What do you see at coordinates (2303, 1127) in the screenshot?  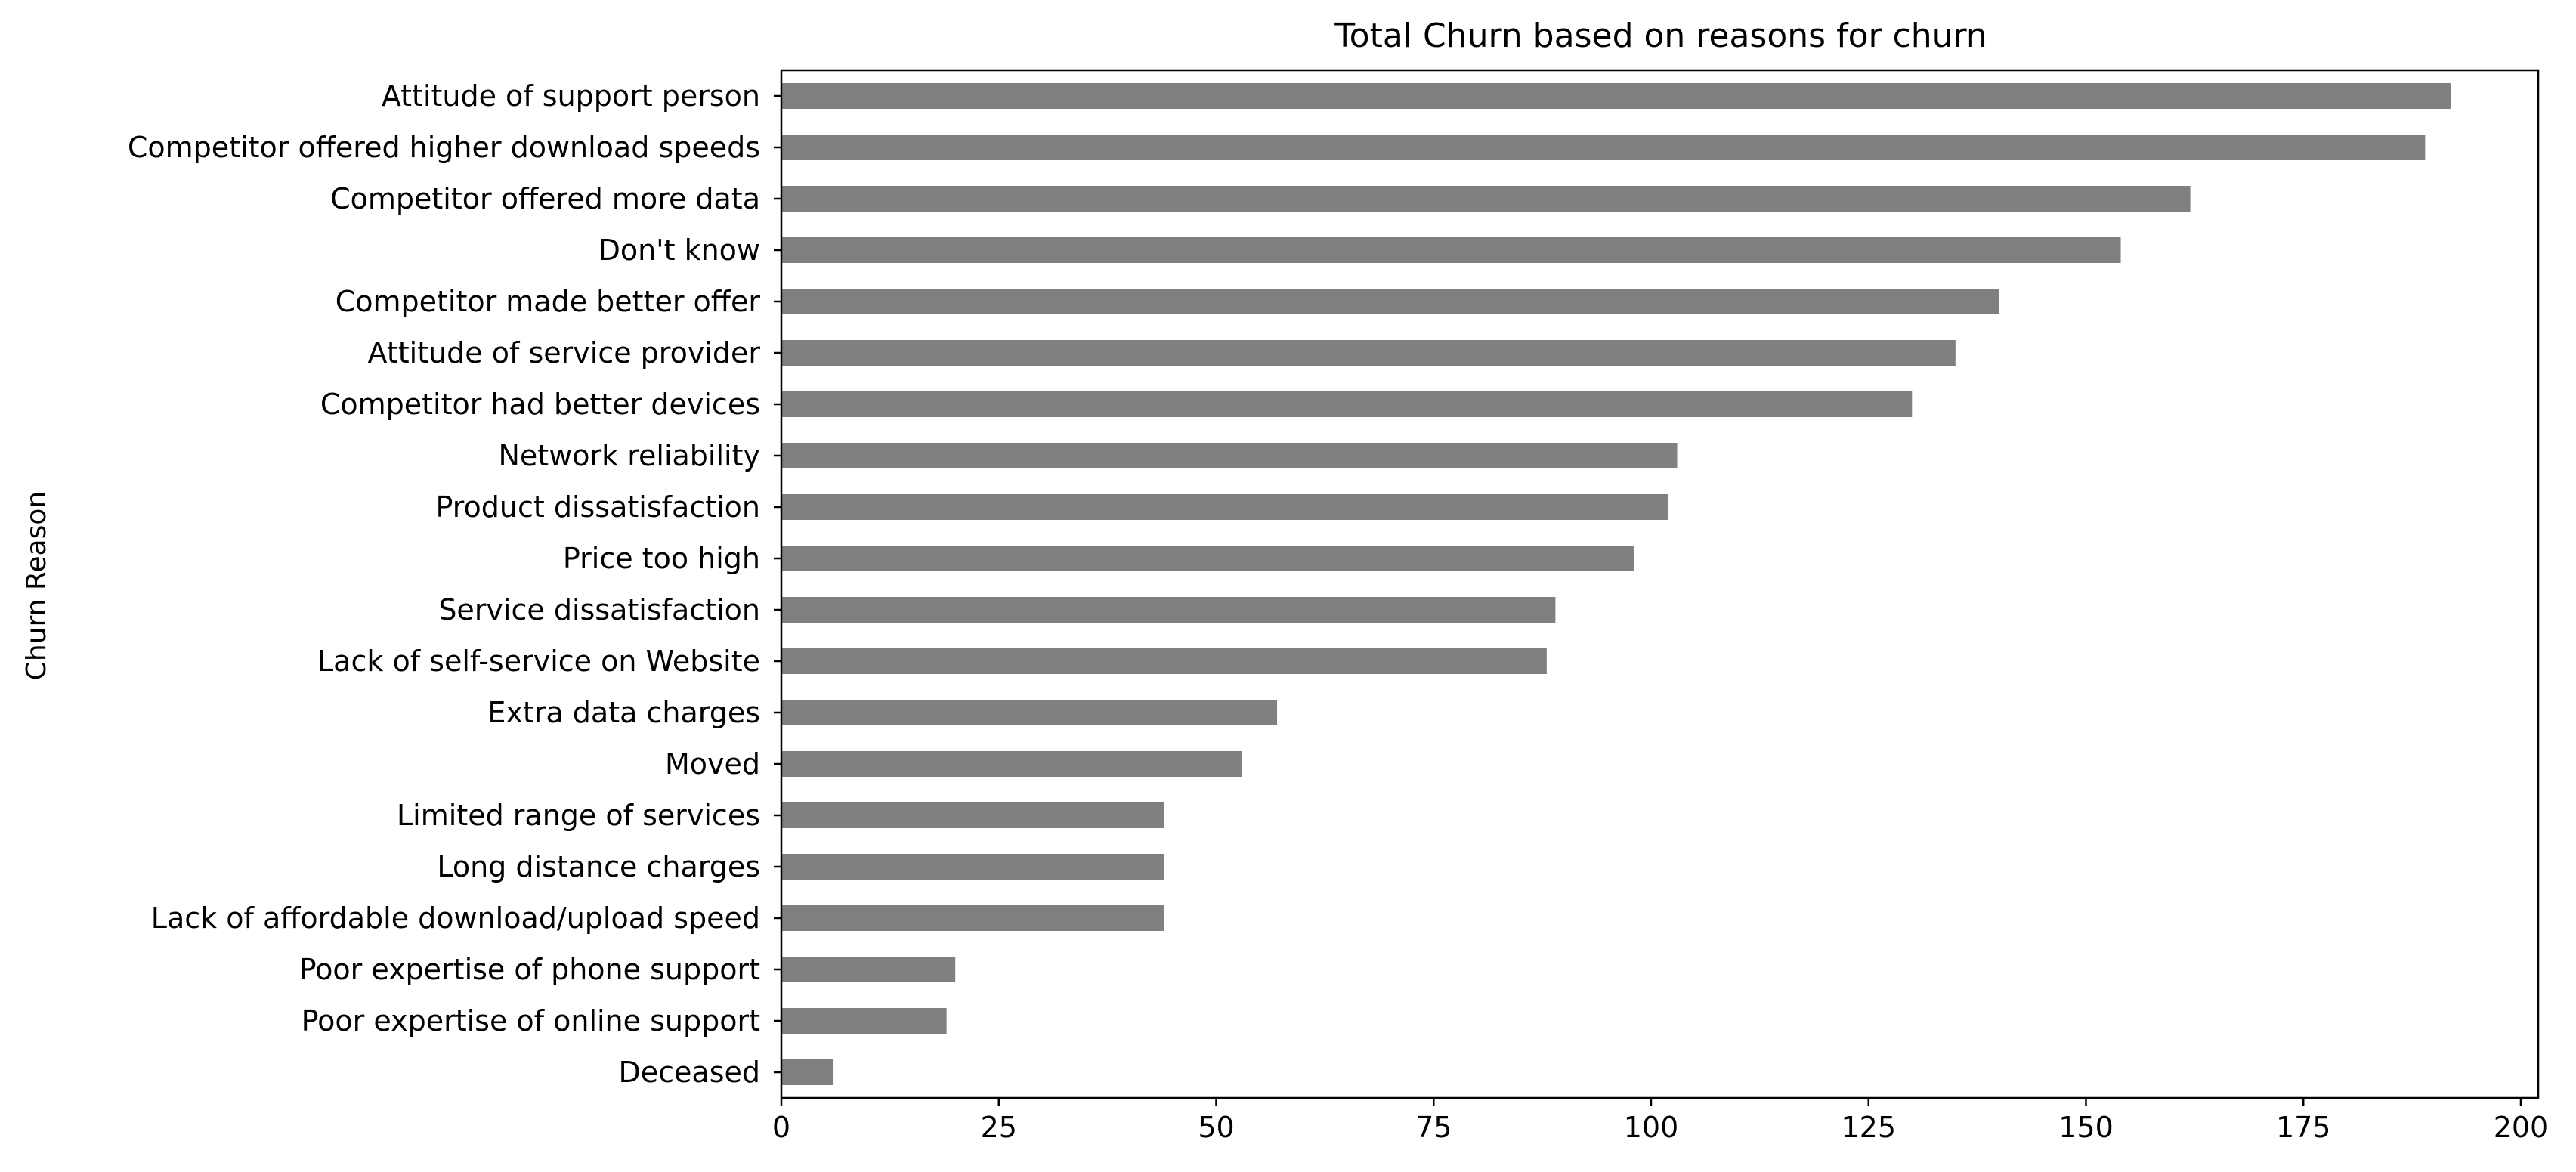 I see `x-tick-label: 175` at bounding box center [2303, 1127].